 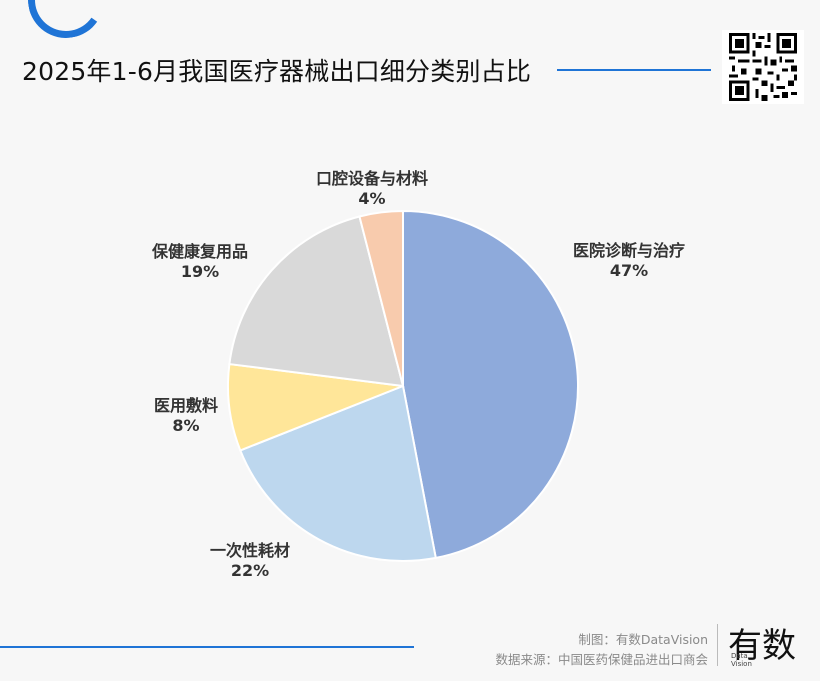 What do you see at coordinates (277, 71) in the screenshot?
I see `chart-title: 2025年1-6月我国医疗器械出口细分类别占比` at bounding box center [277, 71].